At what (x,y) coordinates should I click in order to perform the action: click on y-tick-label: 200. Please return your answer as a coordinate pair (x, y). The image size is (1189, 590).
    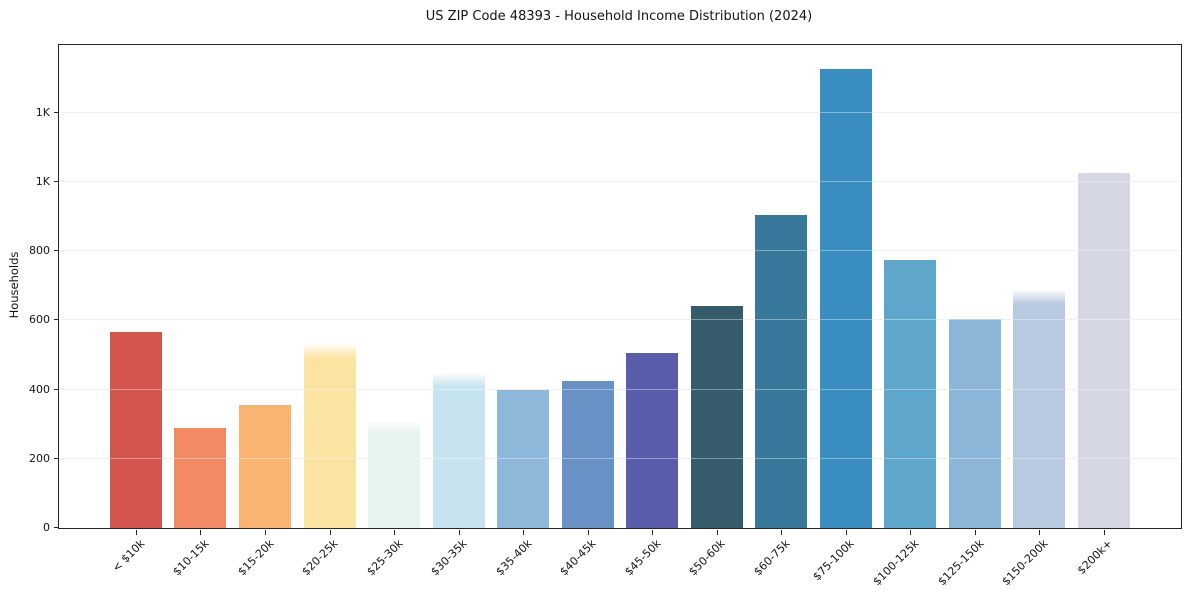
    Looking at the image, I should click on (39, 458).